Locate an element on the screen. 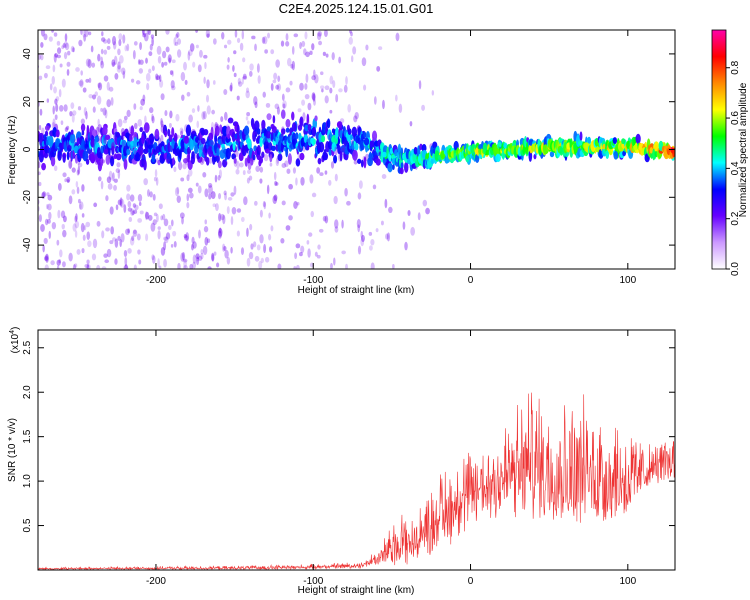  x-tick-label: 100 is located at coordinates (627, 581).